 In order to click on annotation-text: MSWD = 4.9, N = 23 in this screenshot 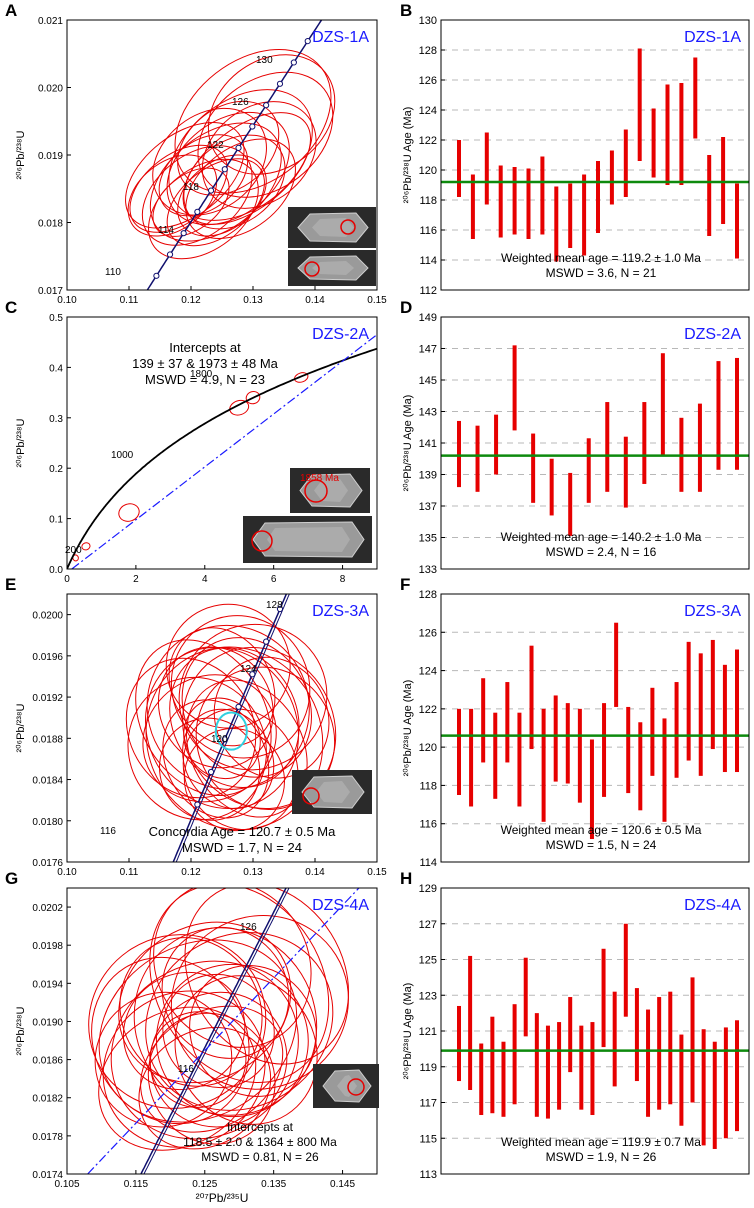, I will do `click(205, 379)`.